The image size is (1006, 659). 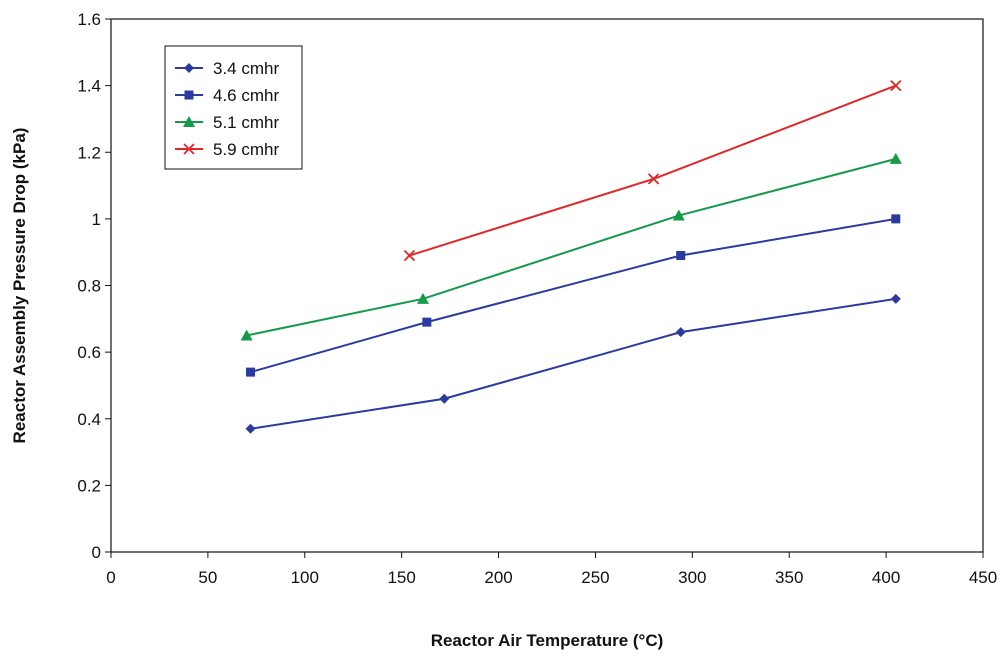 What do you see at coordinates (595, 577) in the screenshot?
I see `x-tick-label: 250` at bounding box center [595, 577].